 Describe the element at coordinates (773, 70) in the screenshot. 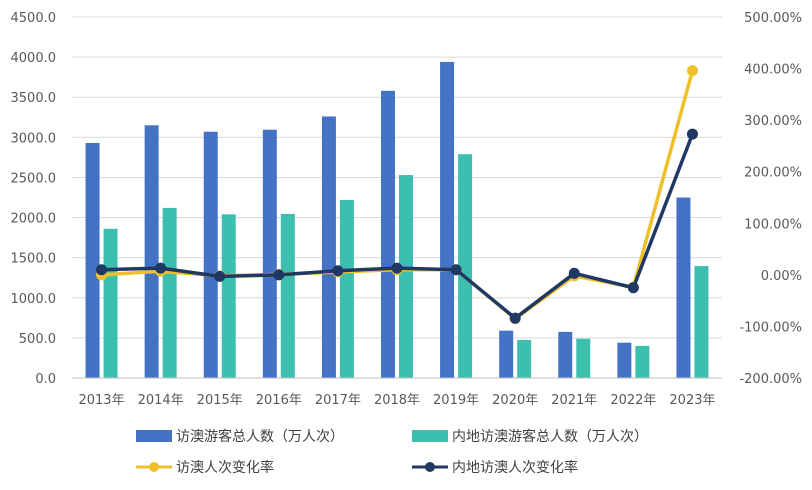

I see `y-right-tick-label: 400.00%` at that location.